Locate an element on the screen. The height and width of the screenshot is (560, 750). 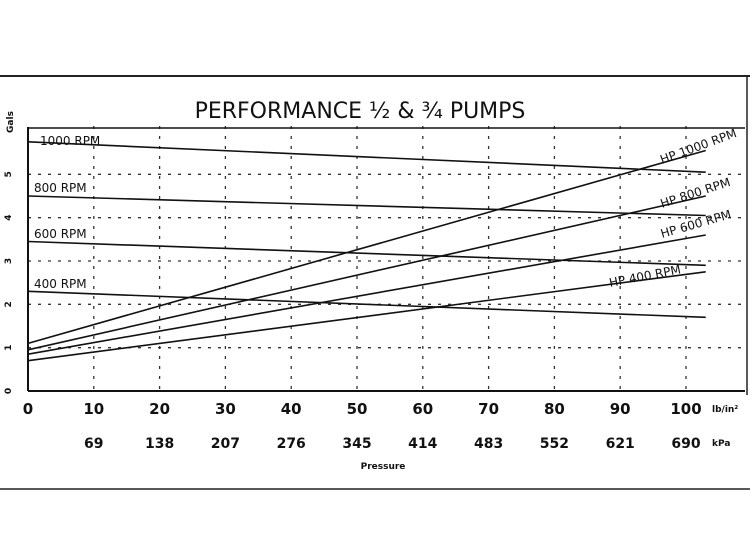
x-tick-kpa-label-1: 138 is located at coordinates (159, 444).